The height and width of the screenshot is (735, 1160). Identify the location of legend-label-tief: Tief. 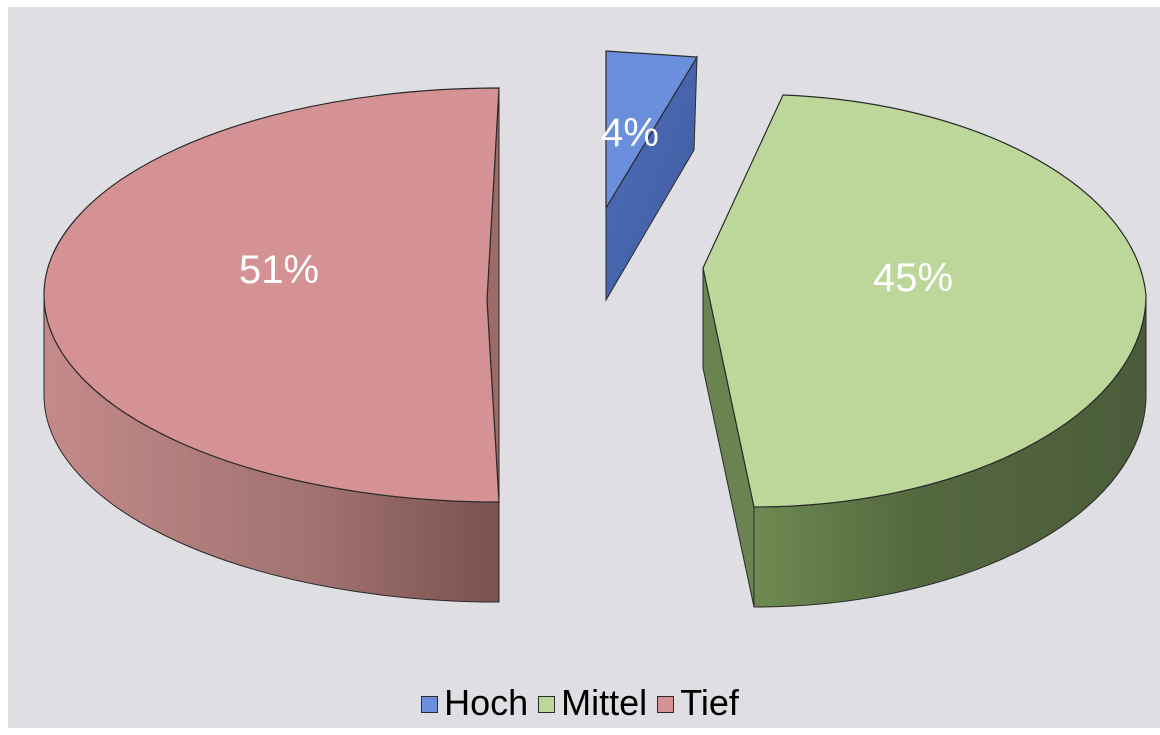
(709, 702).